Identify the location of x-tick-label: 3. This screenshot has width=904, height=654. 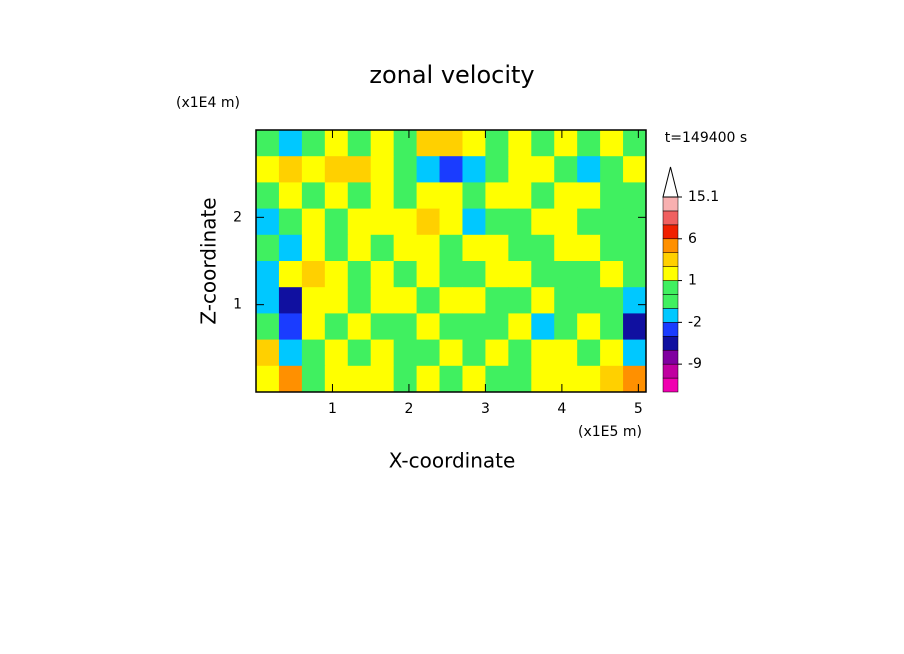
(485, 409).